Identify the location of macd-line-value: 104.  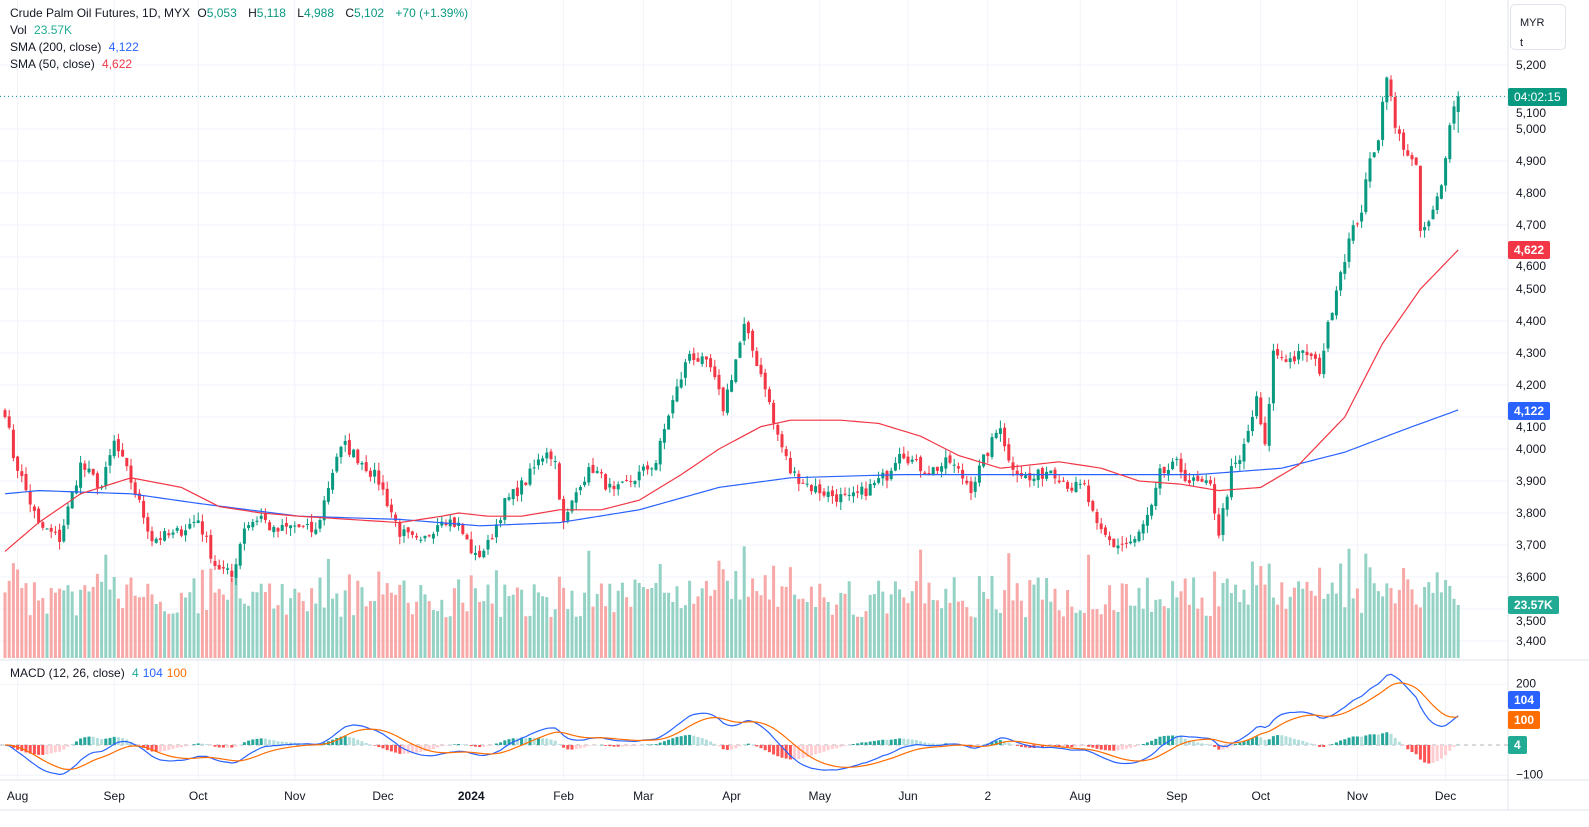
(152, 673).